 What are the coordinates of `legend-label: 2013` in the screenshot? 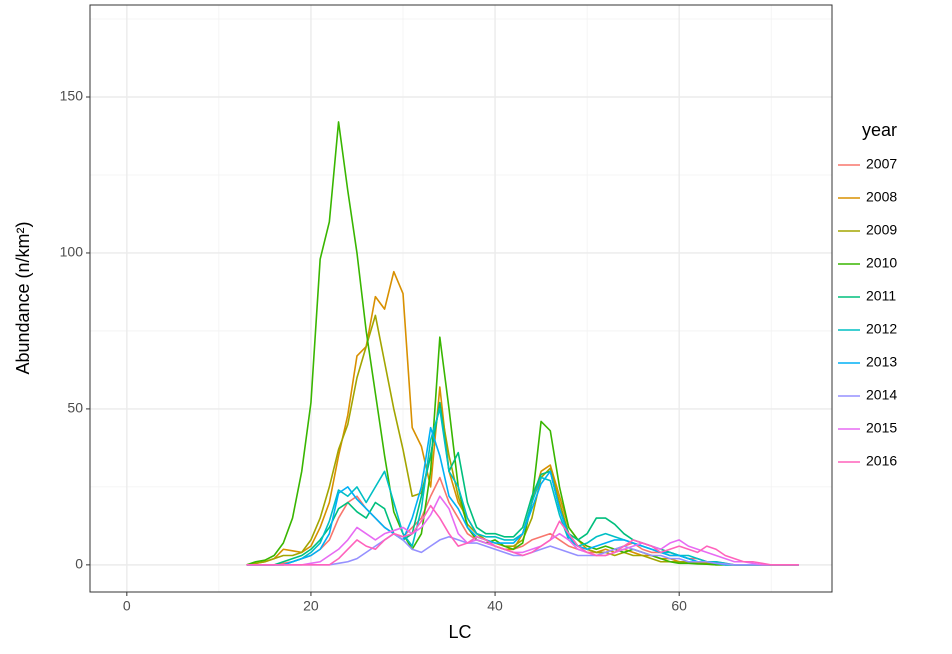 It's located at (881, 362).